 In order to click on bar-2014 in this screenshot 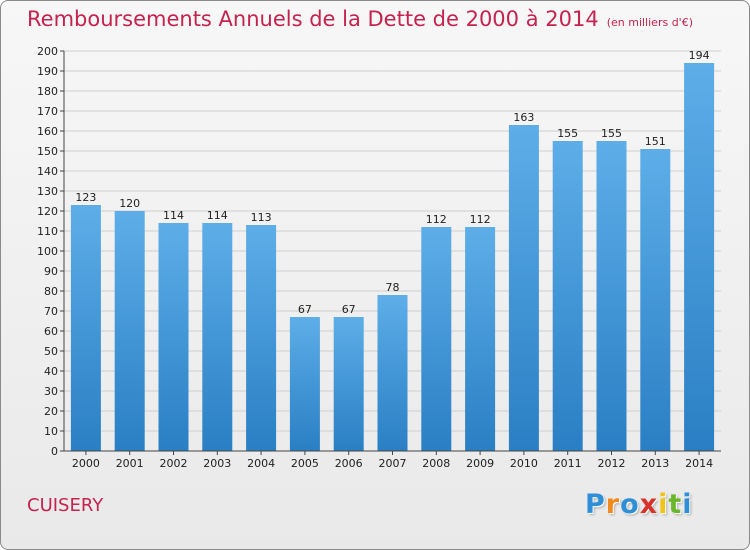, I will do `click(699, 257)`.